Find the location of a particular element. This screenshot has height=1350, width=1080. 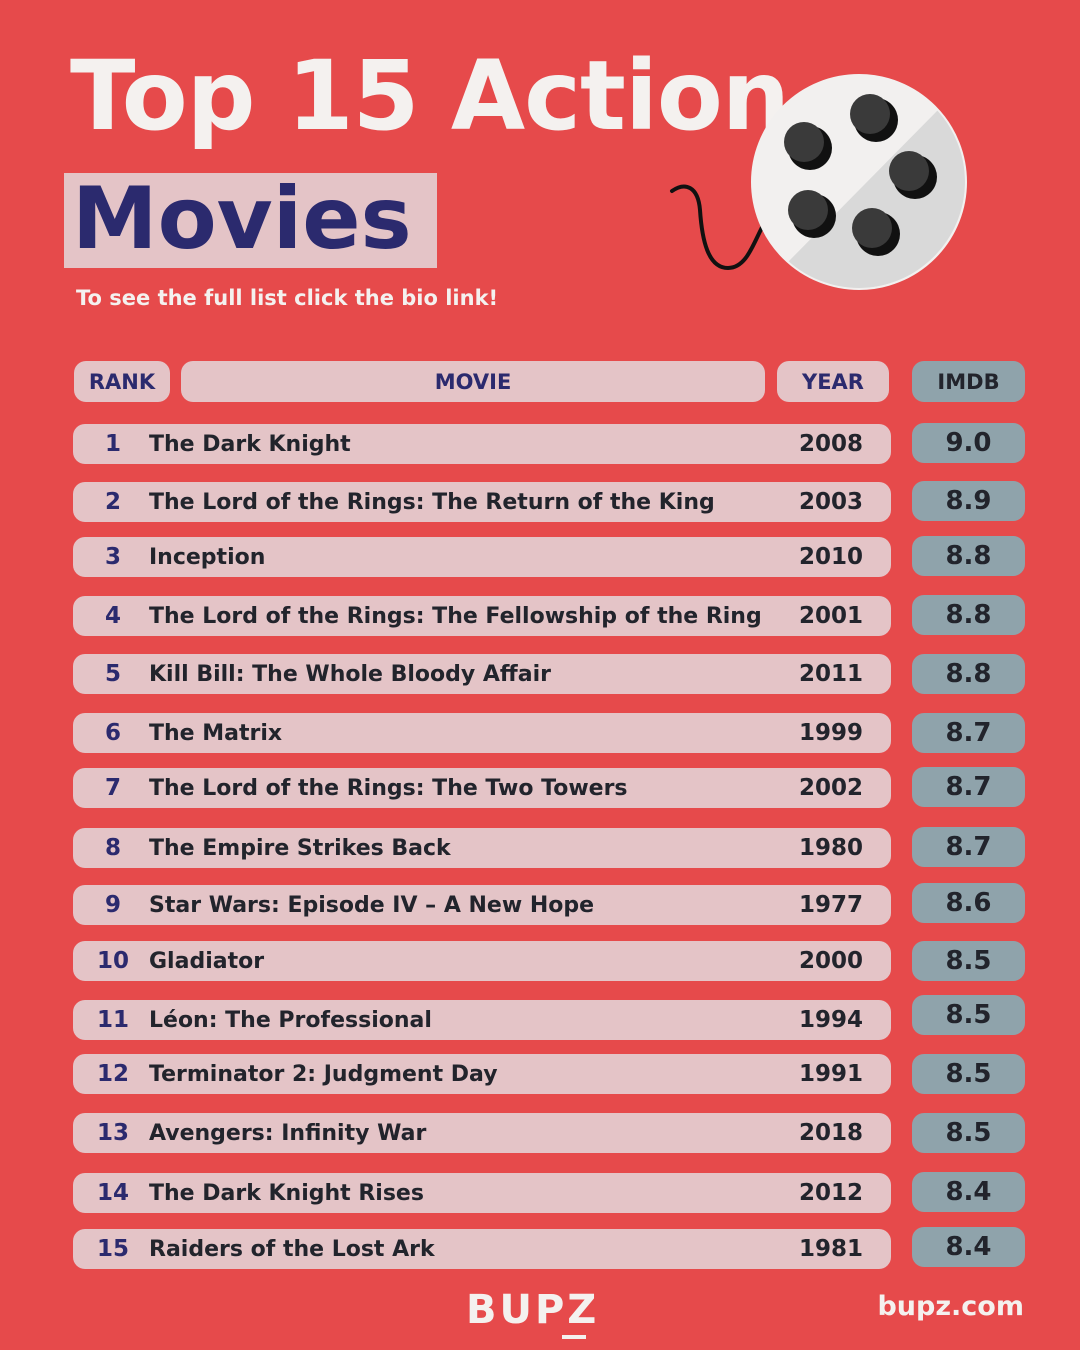

table-row: 11 Léon: The Professional 1994 is located at coordinates (482, 1020).